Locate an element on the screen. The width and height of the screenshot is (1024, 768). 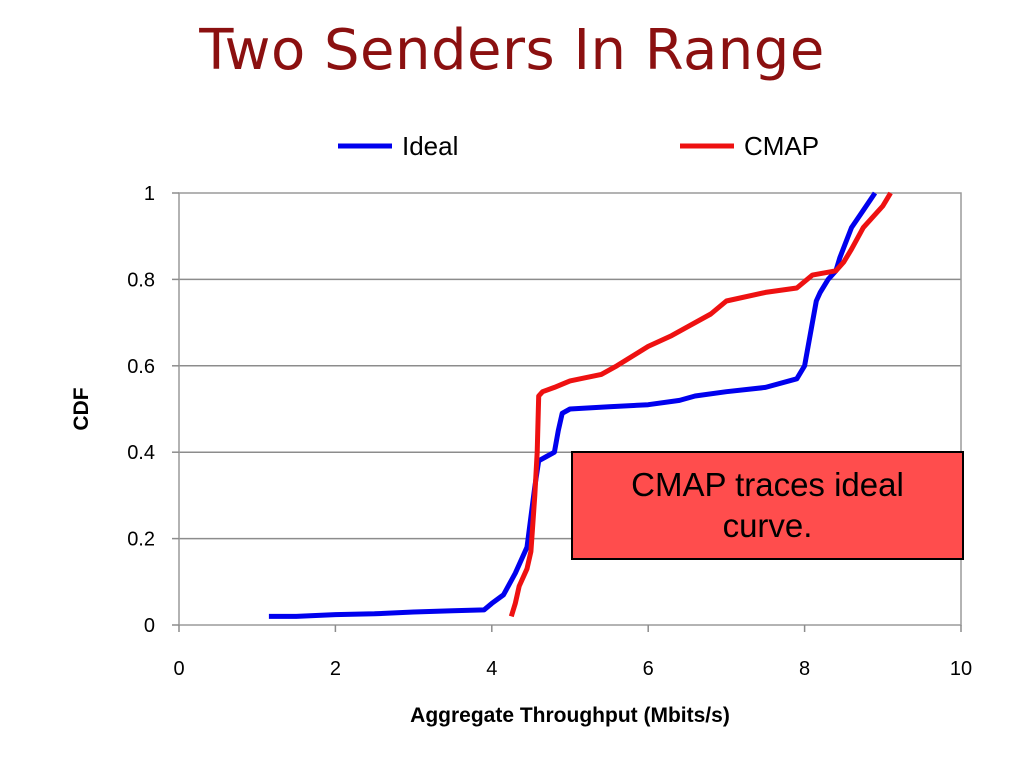
x-tick-label: 6 is located at coordinates (648, 669).